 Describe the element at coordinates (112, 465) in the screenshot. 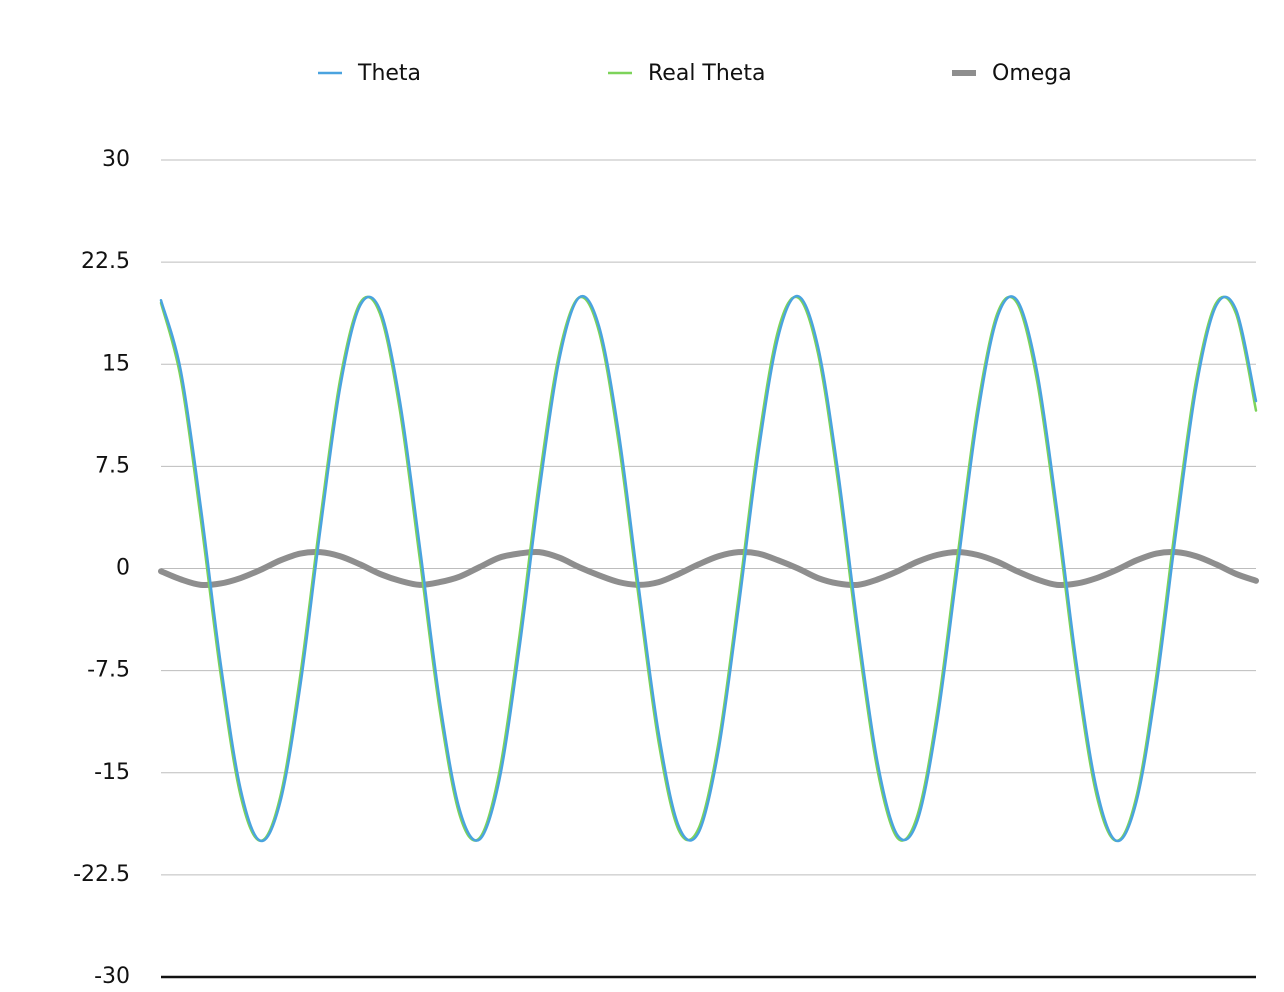

I see `y-tick-label: 7.5` at that location.